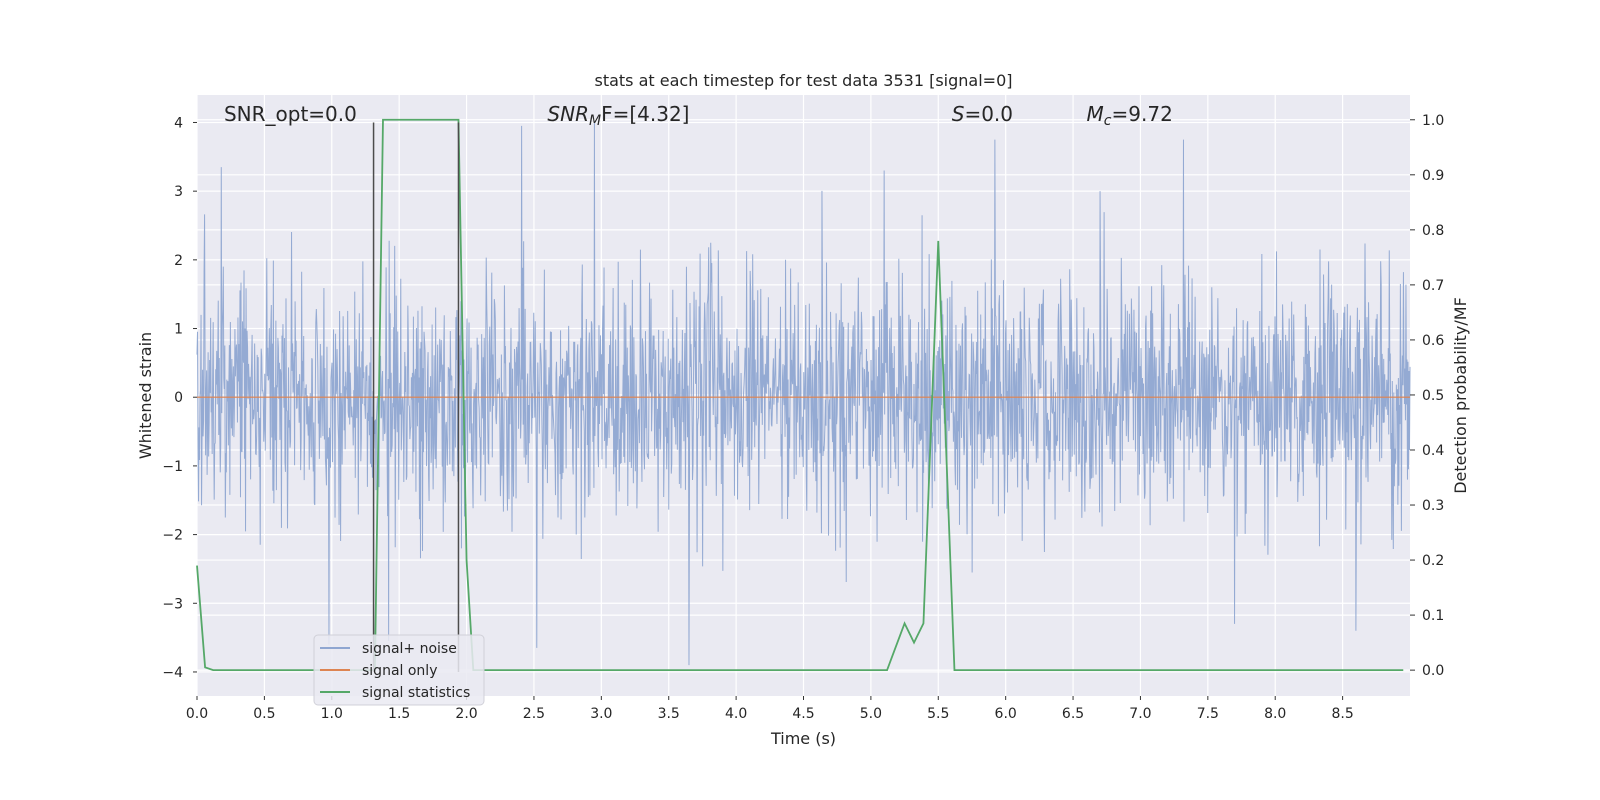 Image resolution: width=1600 pixels, height=800 pixels. Describe the element at coordinates (534, 714) in the screenshot. I see `x-tick-label: 2.5` at that location.